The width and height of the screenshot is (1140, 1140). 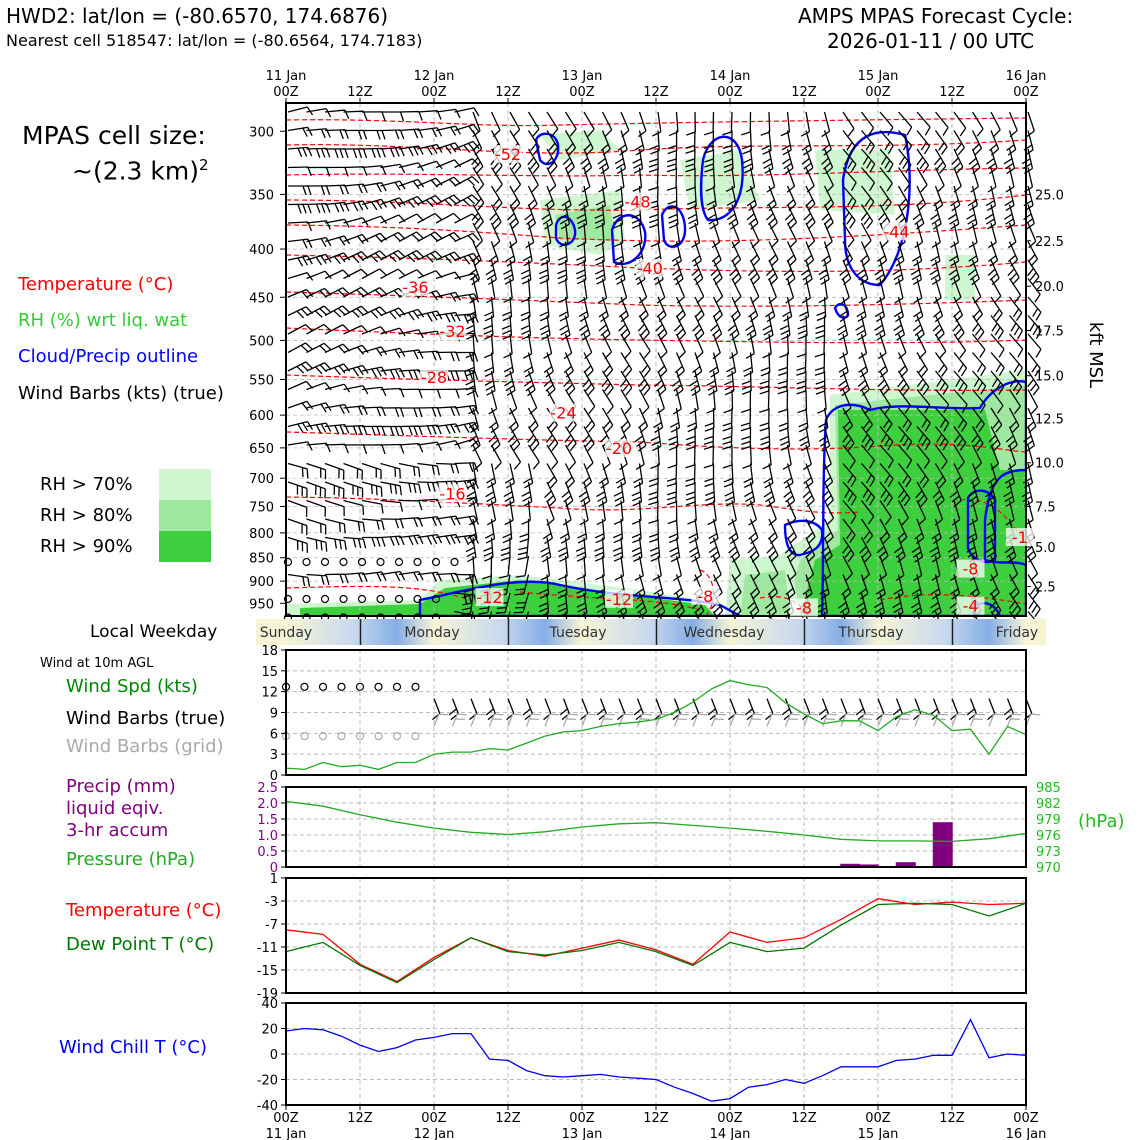 I want to click on calm-marker-grid, so click(x=378, y=736).